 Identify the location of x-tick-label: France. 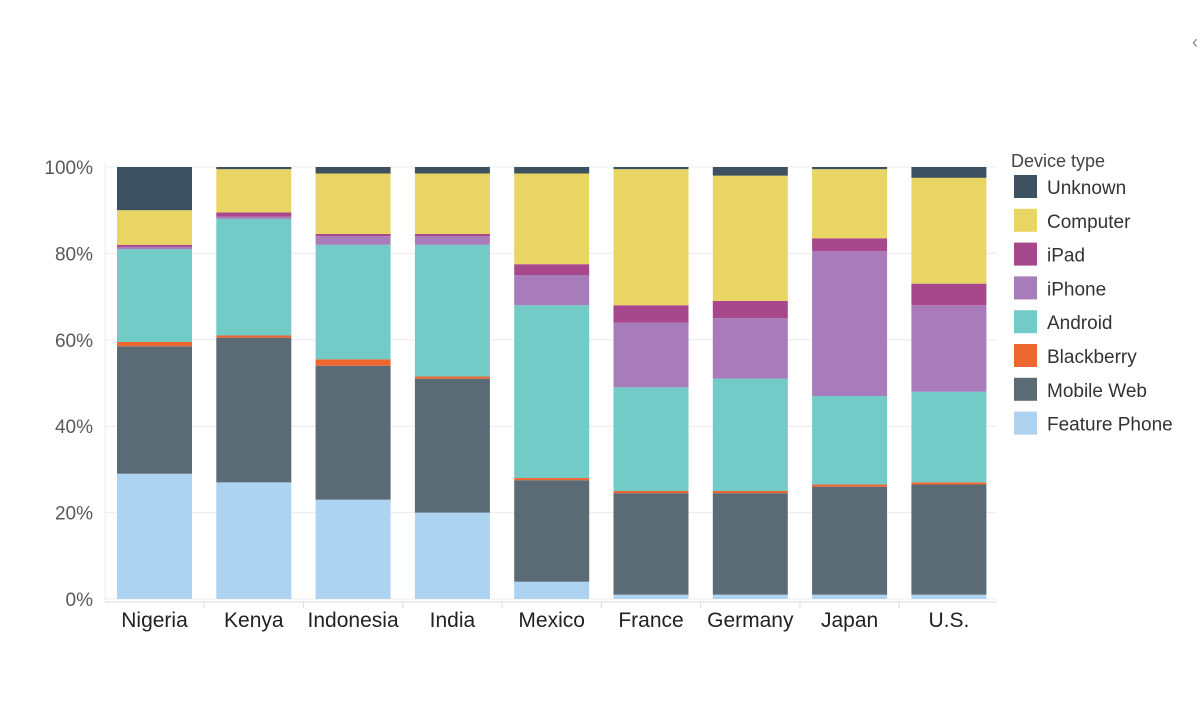
(650, 620).